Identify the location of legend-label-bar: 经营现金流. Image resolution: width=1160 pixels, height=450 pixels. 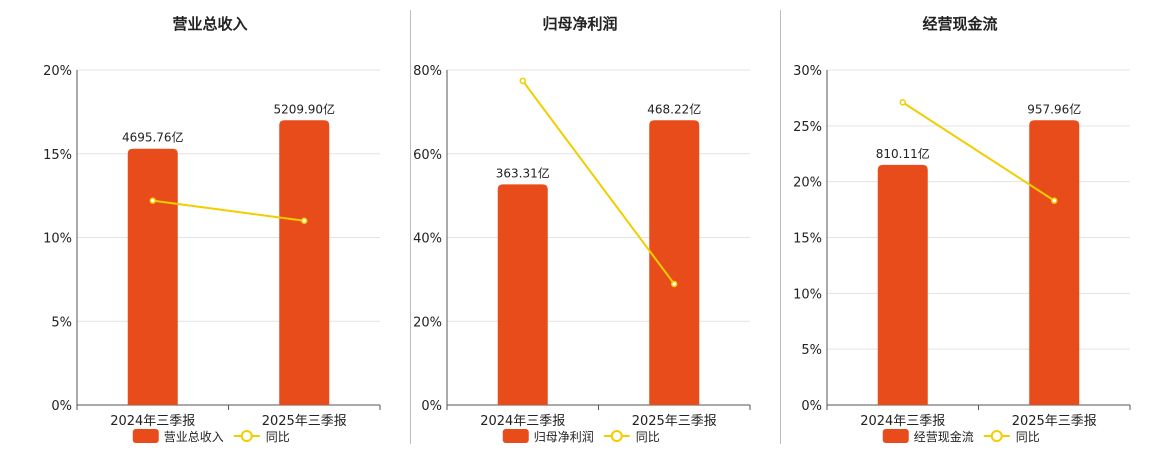
(944, 436).